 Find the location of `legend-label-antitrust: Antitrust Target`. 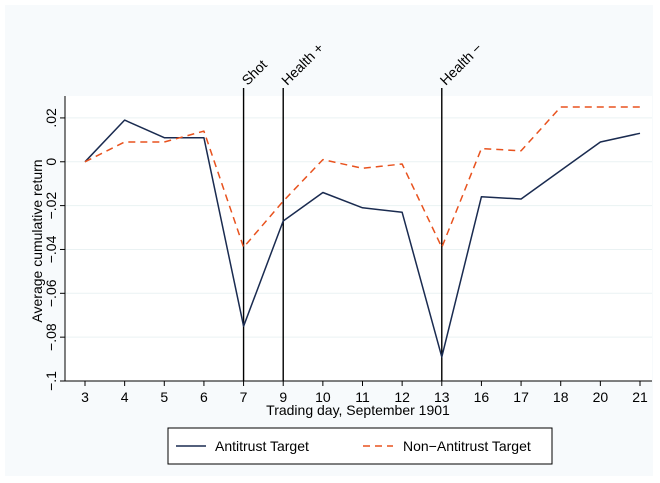

legend-label-antitrust: Antitrust Target is located at coordinates (262, 446).